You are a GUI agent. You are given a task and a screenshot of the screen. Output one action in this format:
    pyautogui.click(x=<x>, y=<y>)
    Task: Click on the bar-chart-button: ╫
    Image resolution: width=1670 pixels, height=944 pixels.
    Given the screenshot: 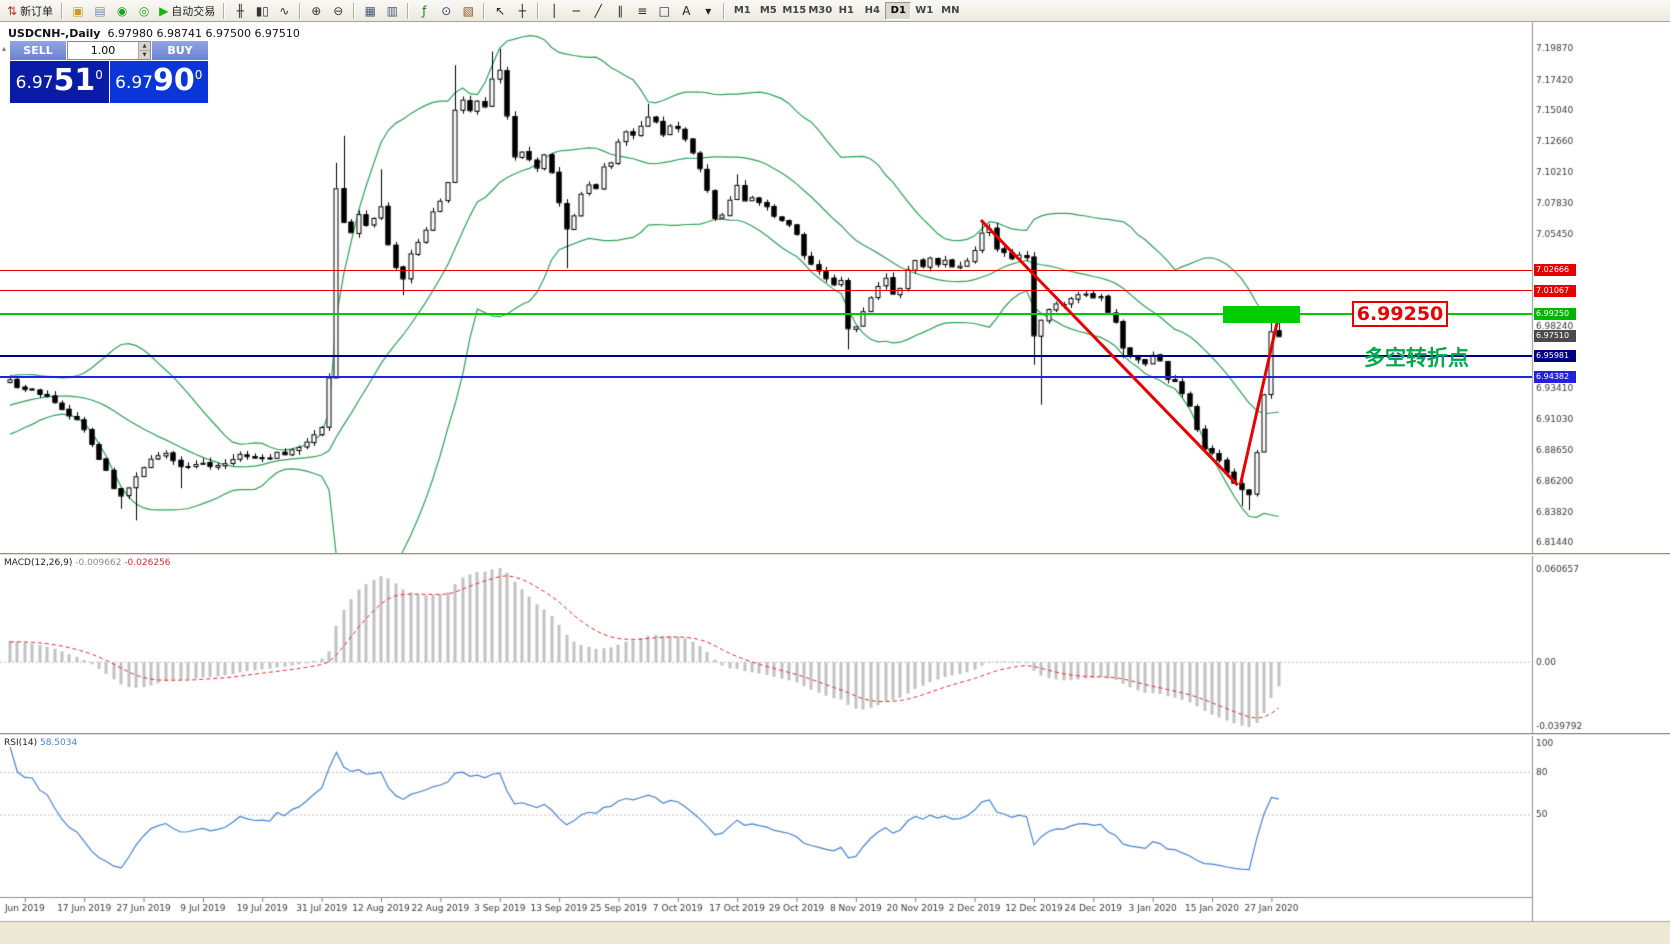 What is the action you would take?
    pyautogui.click(x=240, y=11)
    